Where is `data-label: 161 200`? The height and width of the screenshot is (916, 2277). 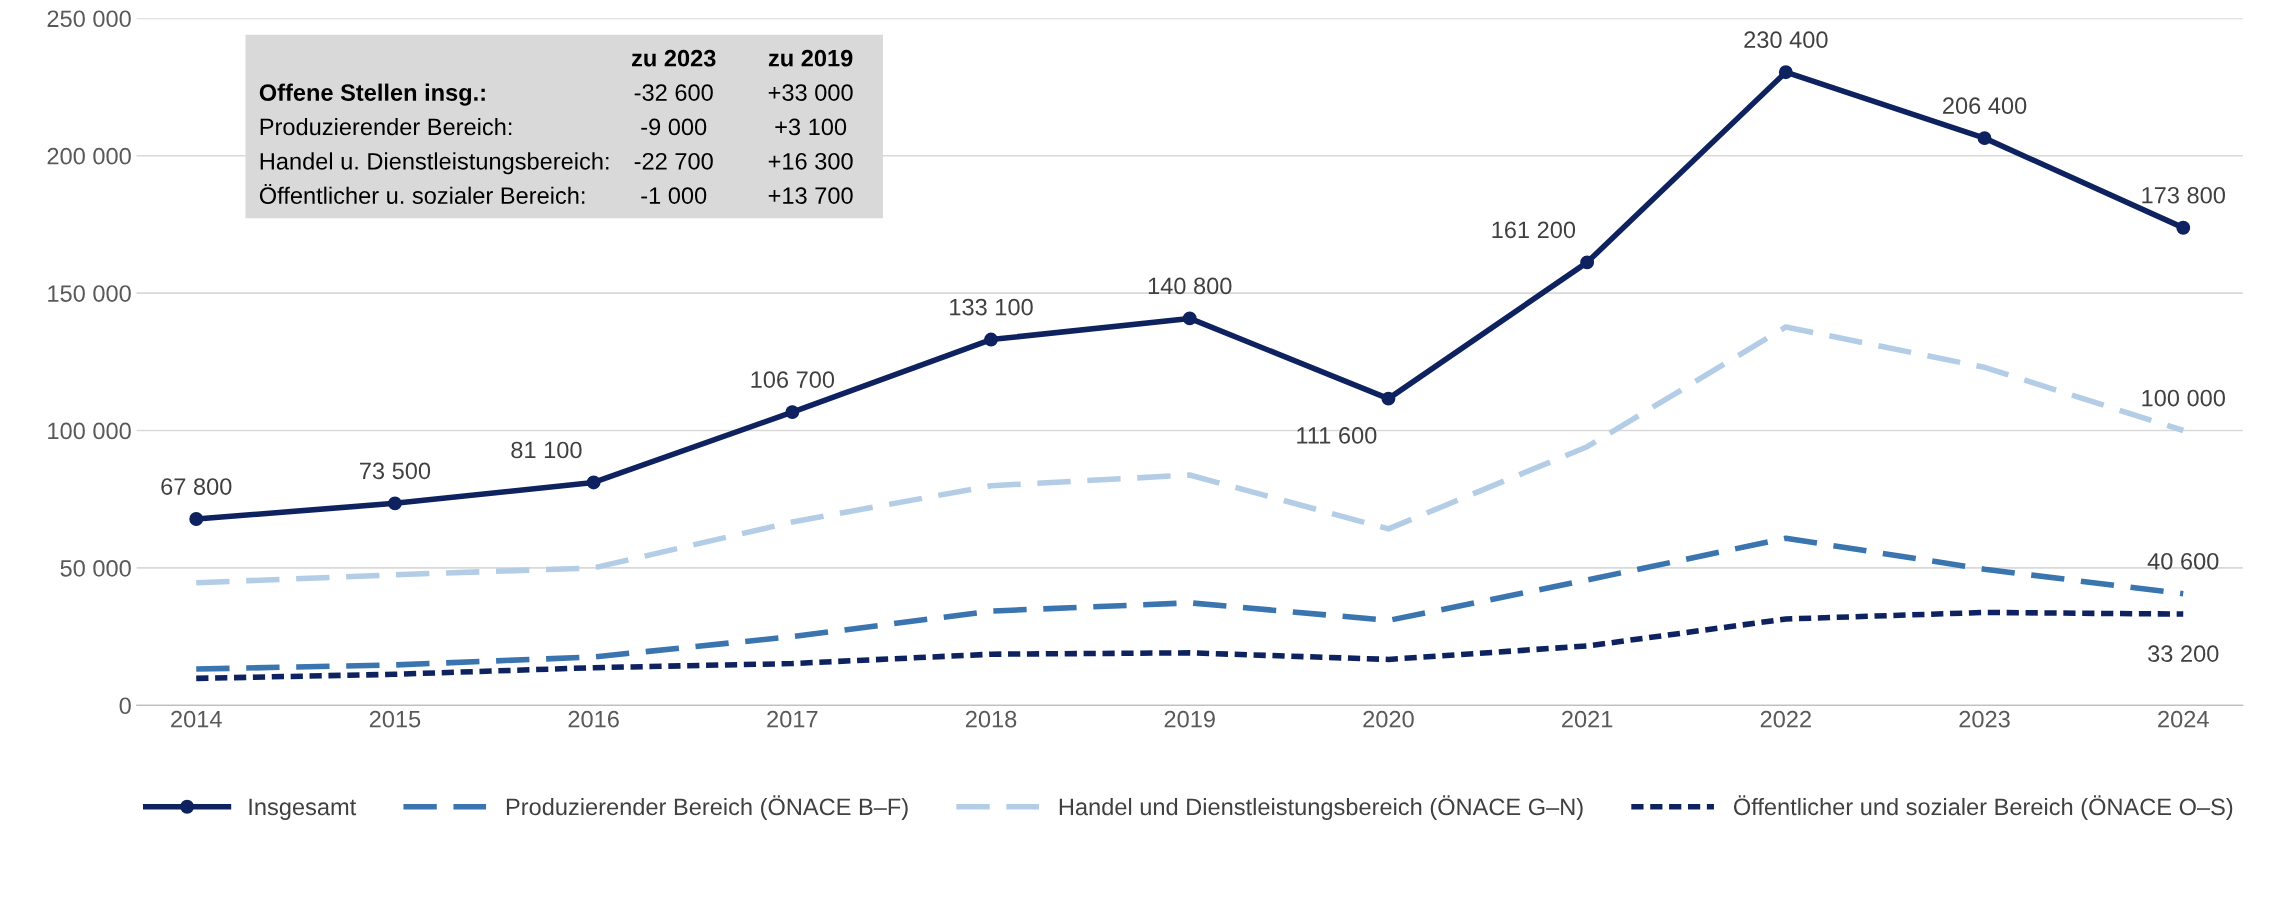 data-label: 161 200 is located at coordinates (1534, 230).